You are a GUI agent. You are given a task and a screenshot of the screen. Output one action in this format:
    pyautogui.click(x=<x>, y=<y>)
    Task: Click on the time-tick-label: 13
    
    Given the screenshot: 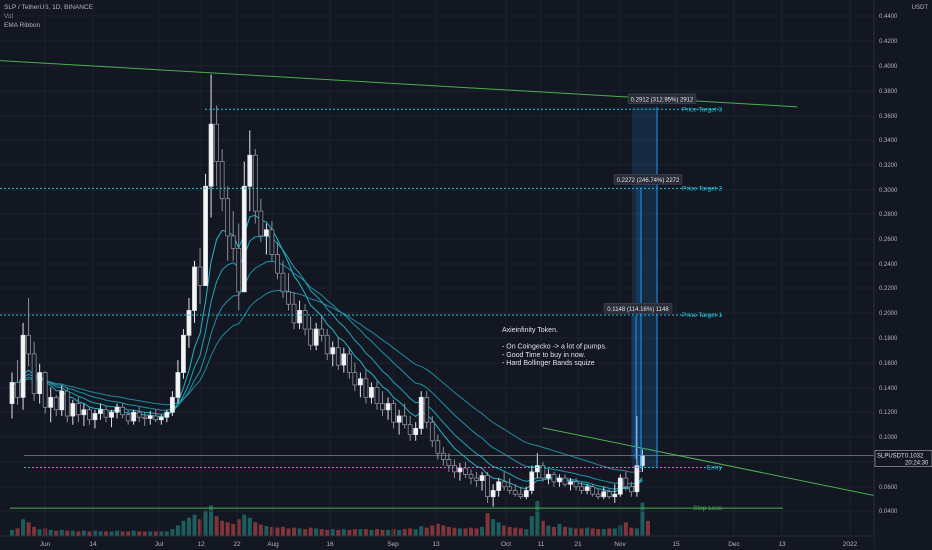 What is the action you would take?
    pyautogui.click(x=436, y=544)
    